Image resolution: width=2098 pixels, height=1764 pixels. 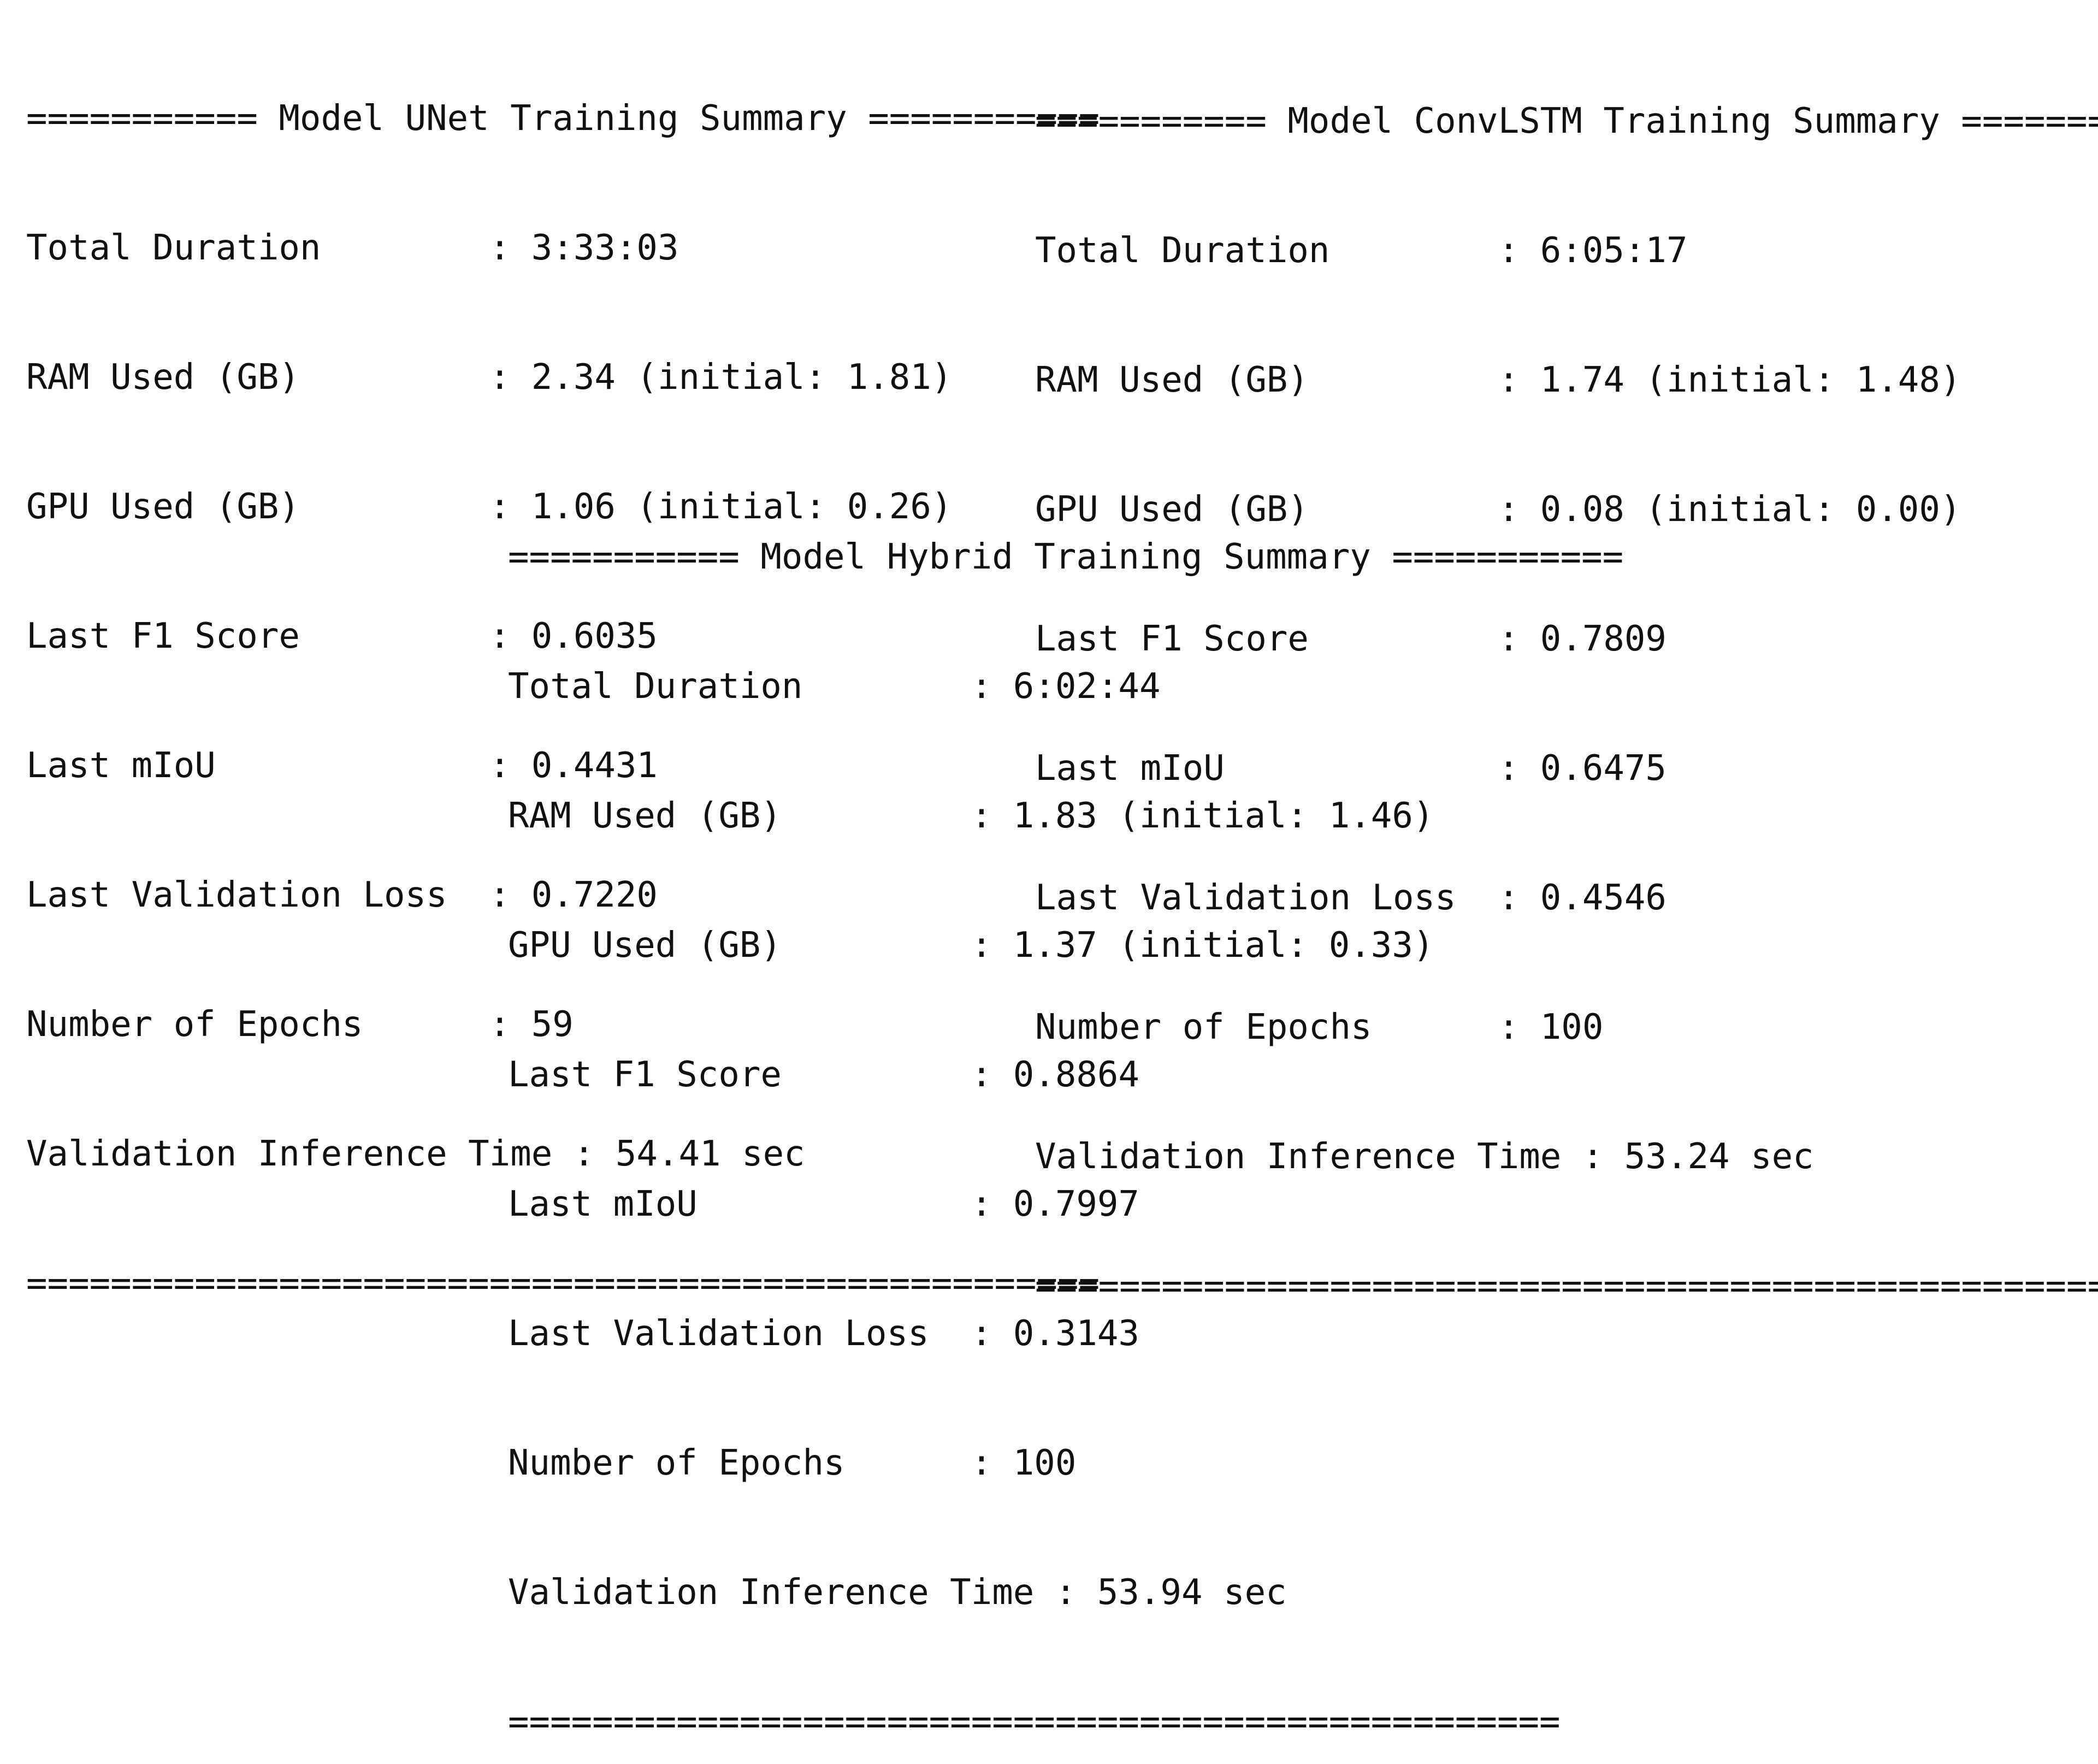 I want to click on last-val-loss-row: Last Validation Loss : 0.3143, so click(x=823, y=1333).